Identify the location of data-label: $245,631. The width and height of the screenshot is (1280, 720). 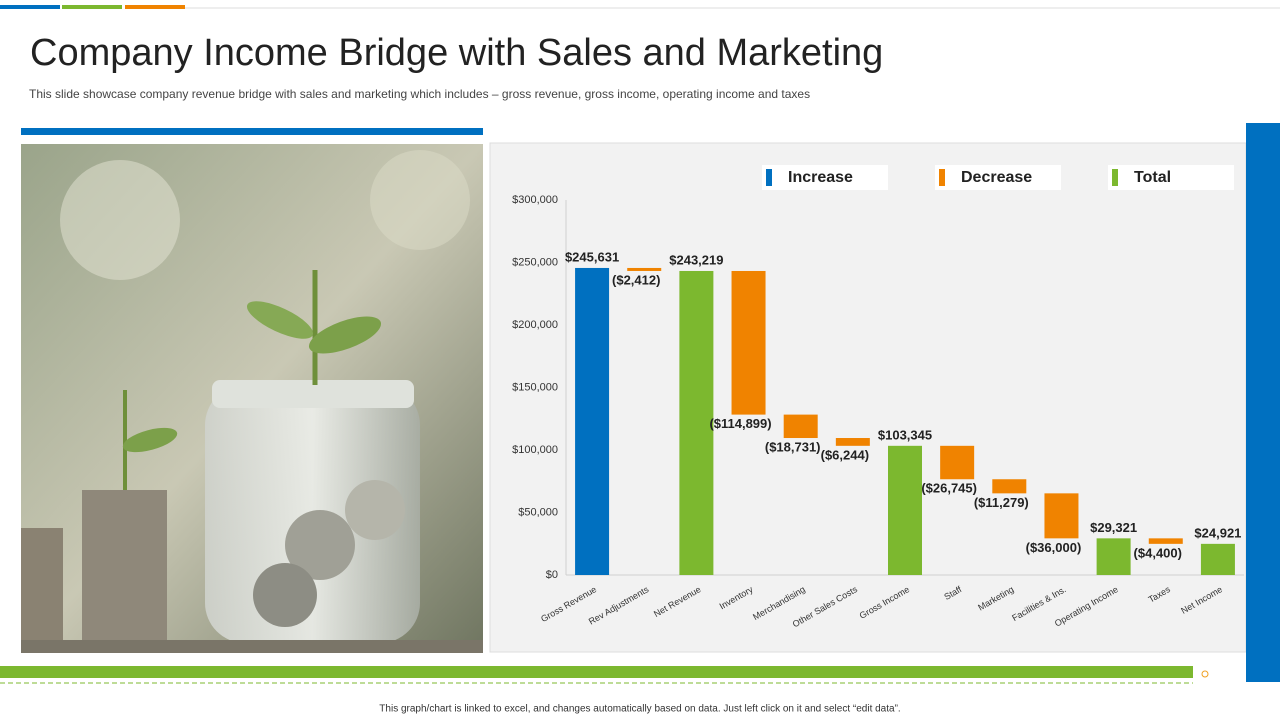
(592, 256).